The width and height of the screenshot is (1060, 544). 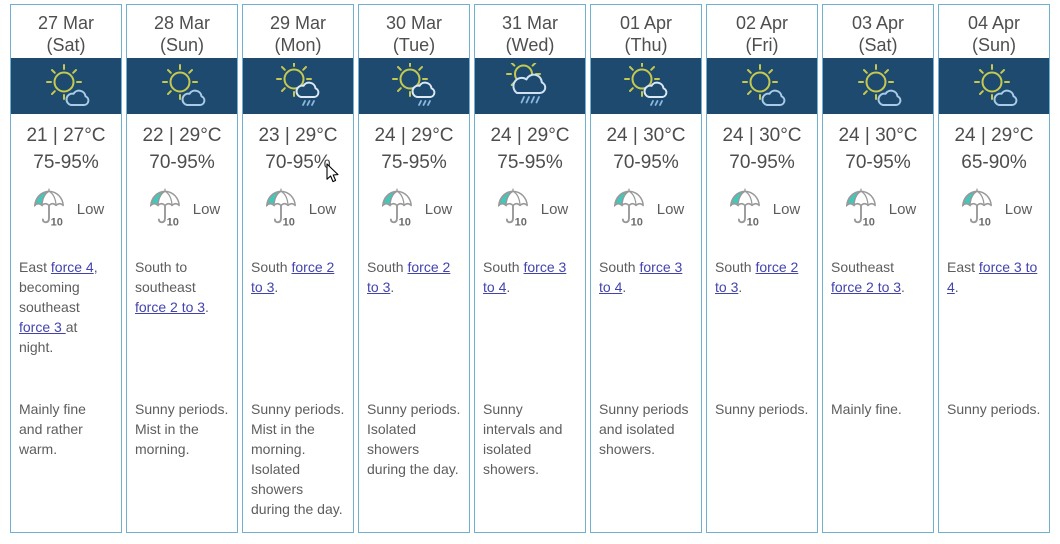 What do you see at coordinates (414, 23) in the screenshot?
I see `day-date: 30 Mar` at bounding box center [414, 23].